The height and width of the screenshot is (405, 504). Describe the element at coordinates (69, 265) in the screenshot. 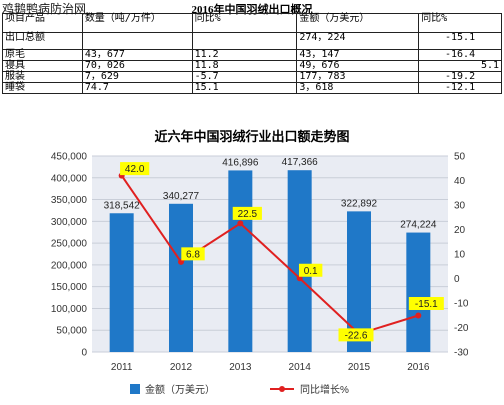

I see `y-left-tick-label: 200,000` at that location.